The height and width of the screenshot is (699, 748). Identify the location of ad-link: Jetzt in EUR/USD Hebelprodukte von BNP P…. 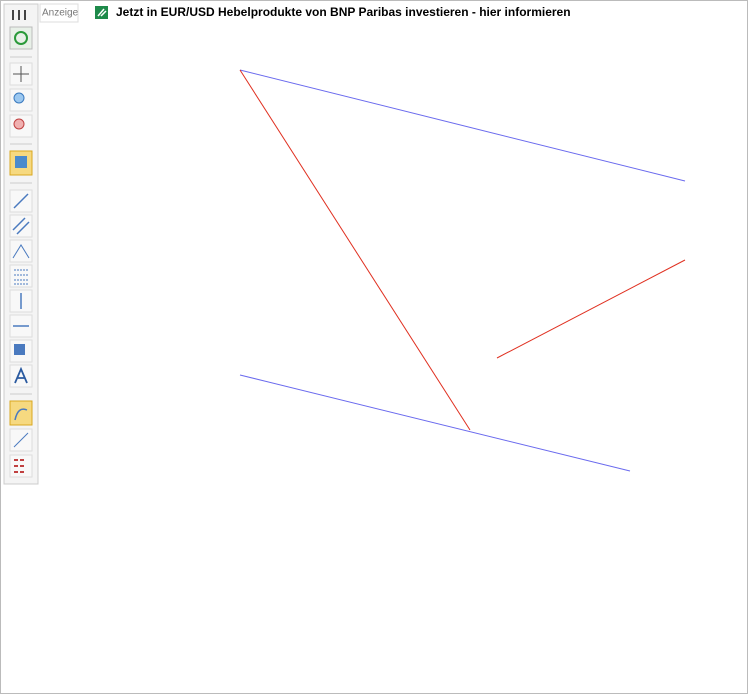
(343, 12).